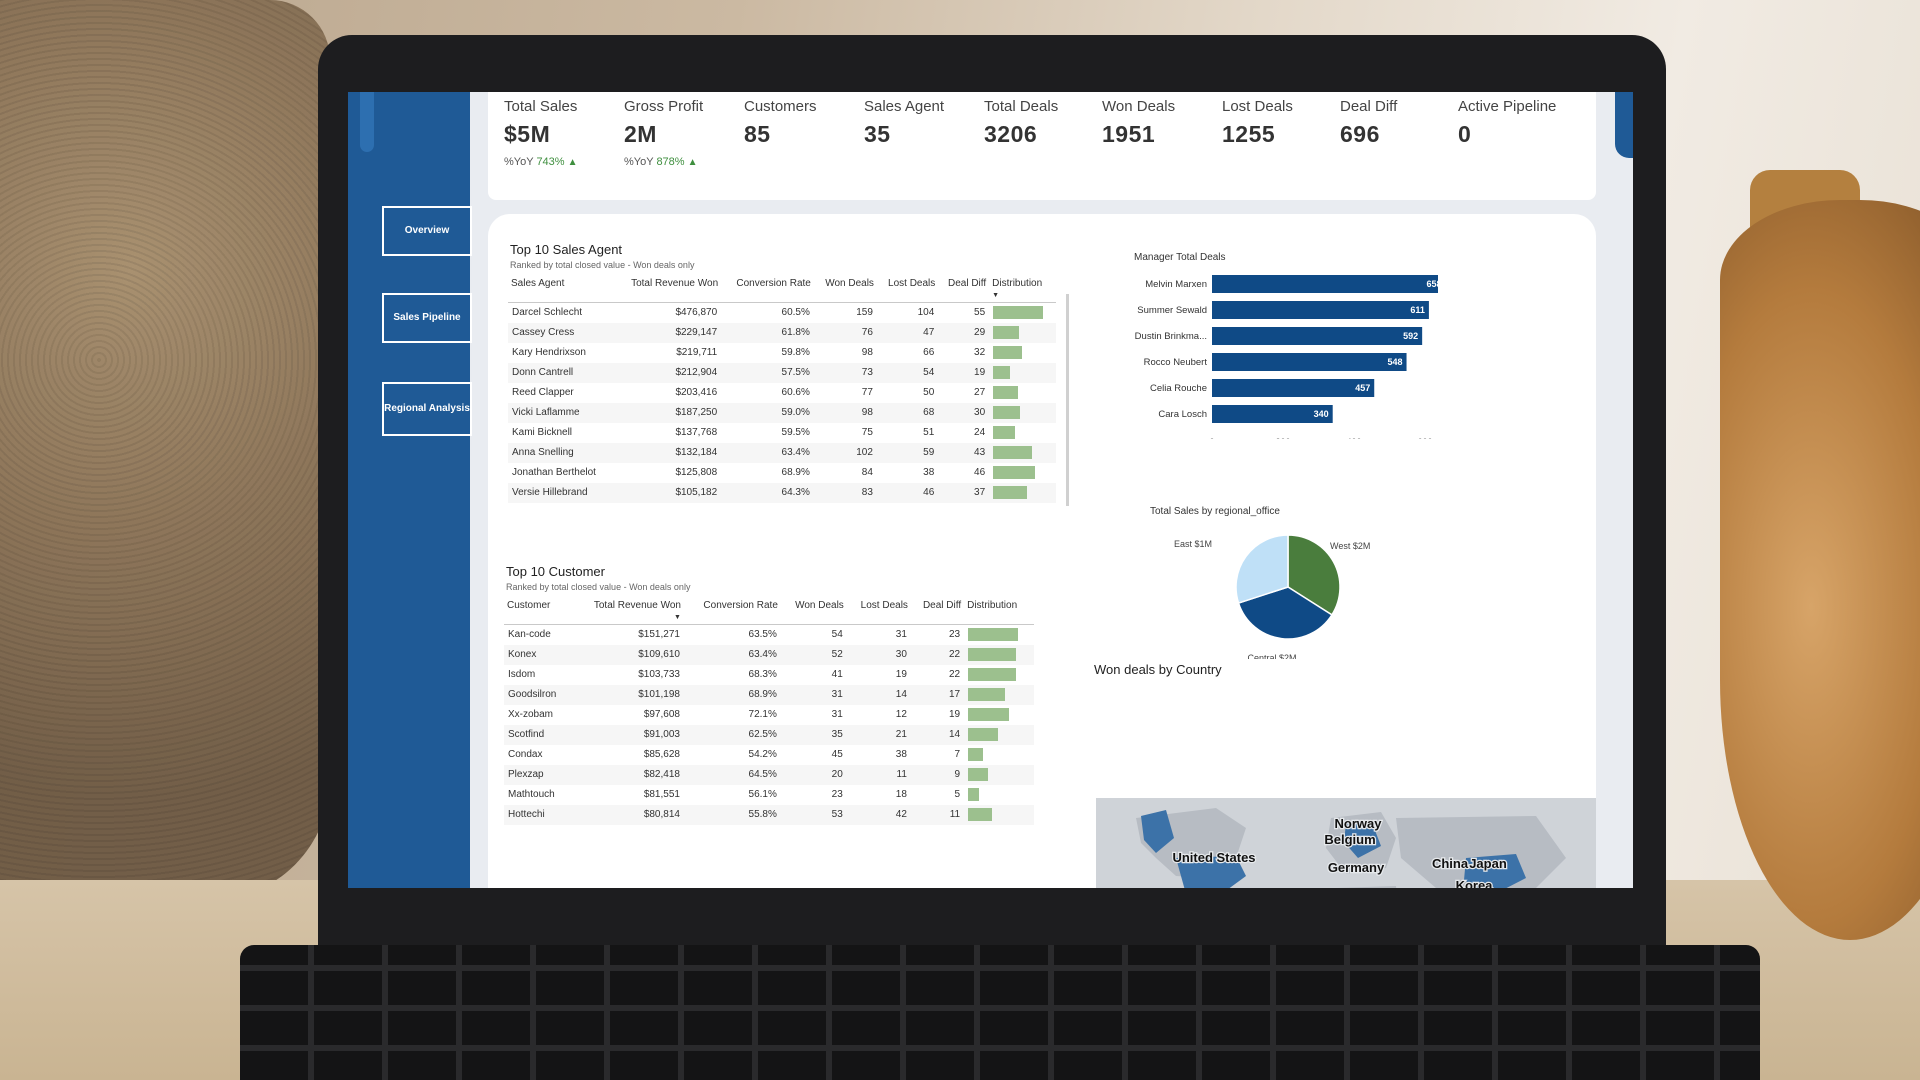 This screenshot has height=1080, width=1920. I want to click on up-triangle-icon: ▲, so click(692, 162).